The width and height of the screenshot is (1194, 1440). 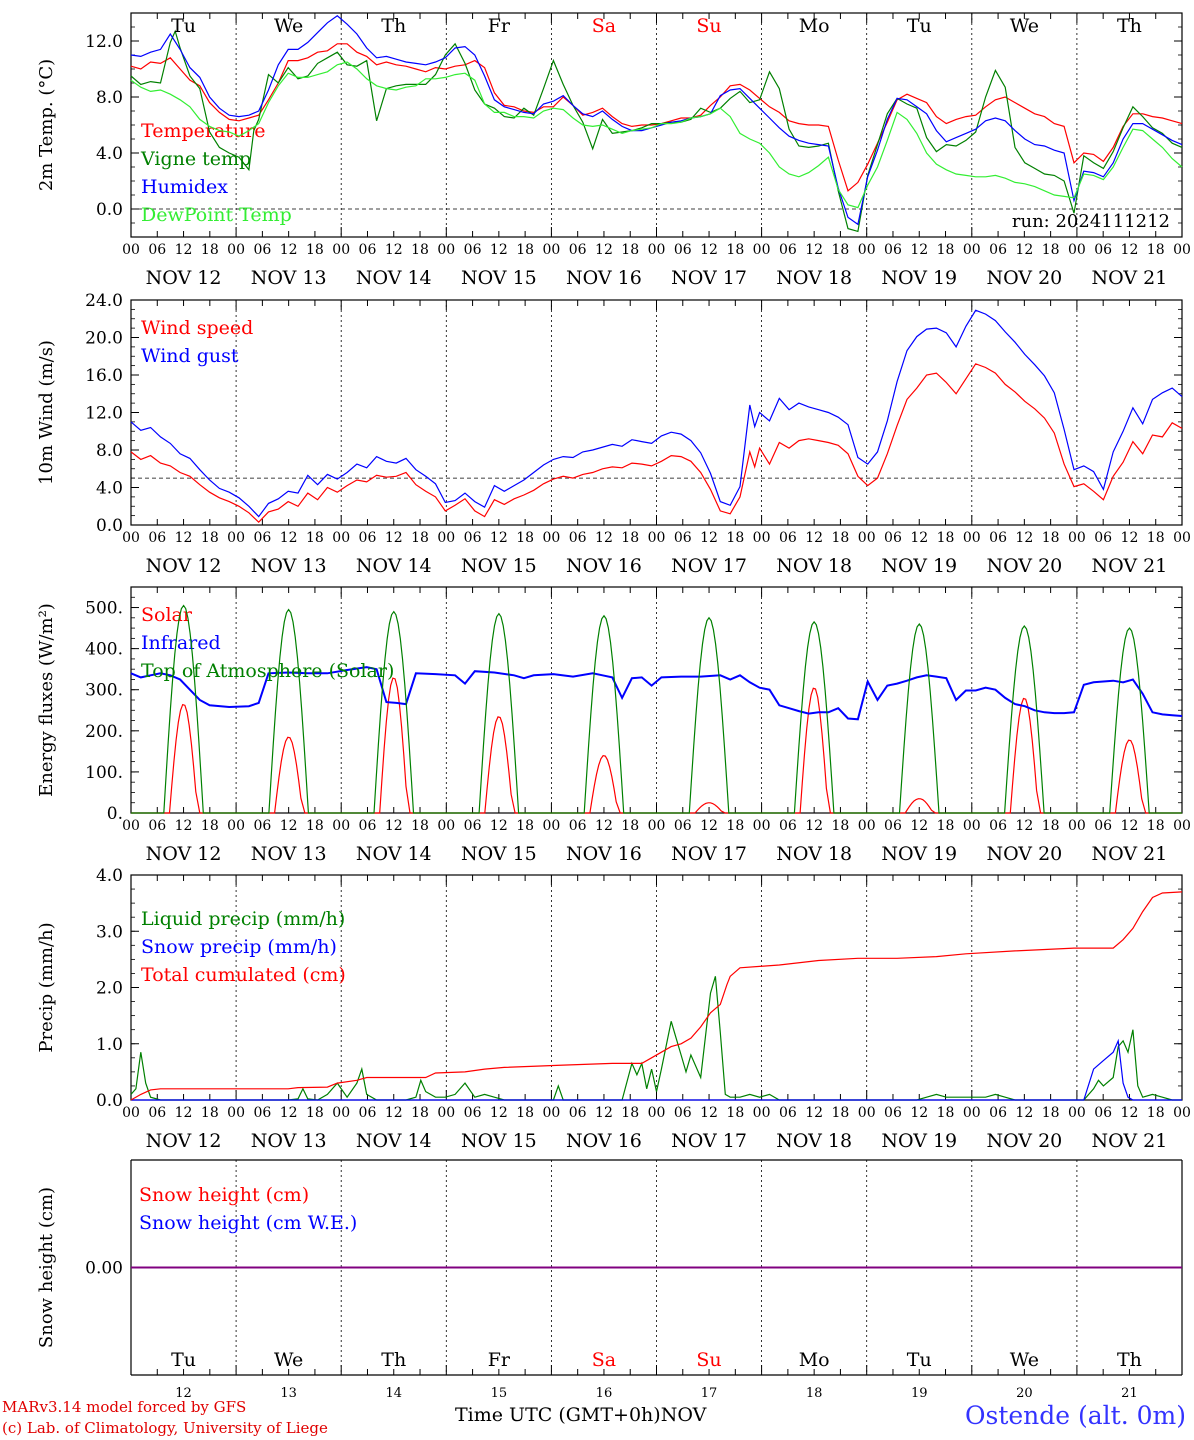 I want to click on weekday-label: Su, so click(x=708, y=26).